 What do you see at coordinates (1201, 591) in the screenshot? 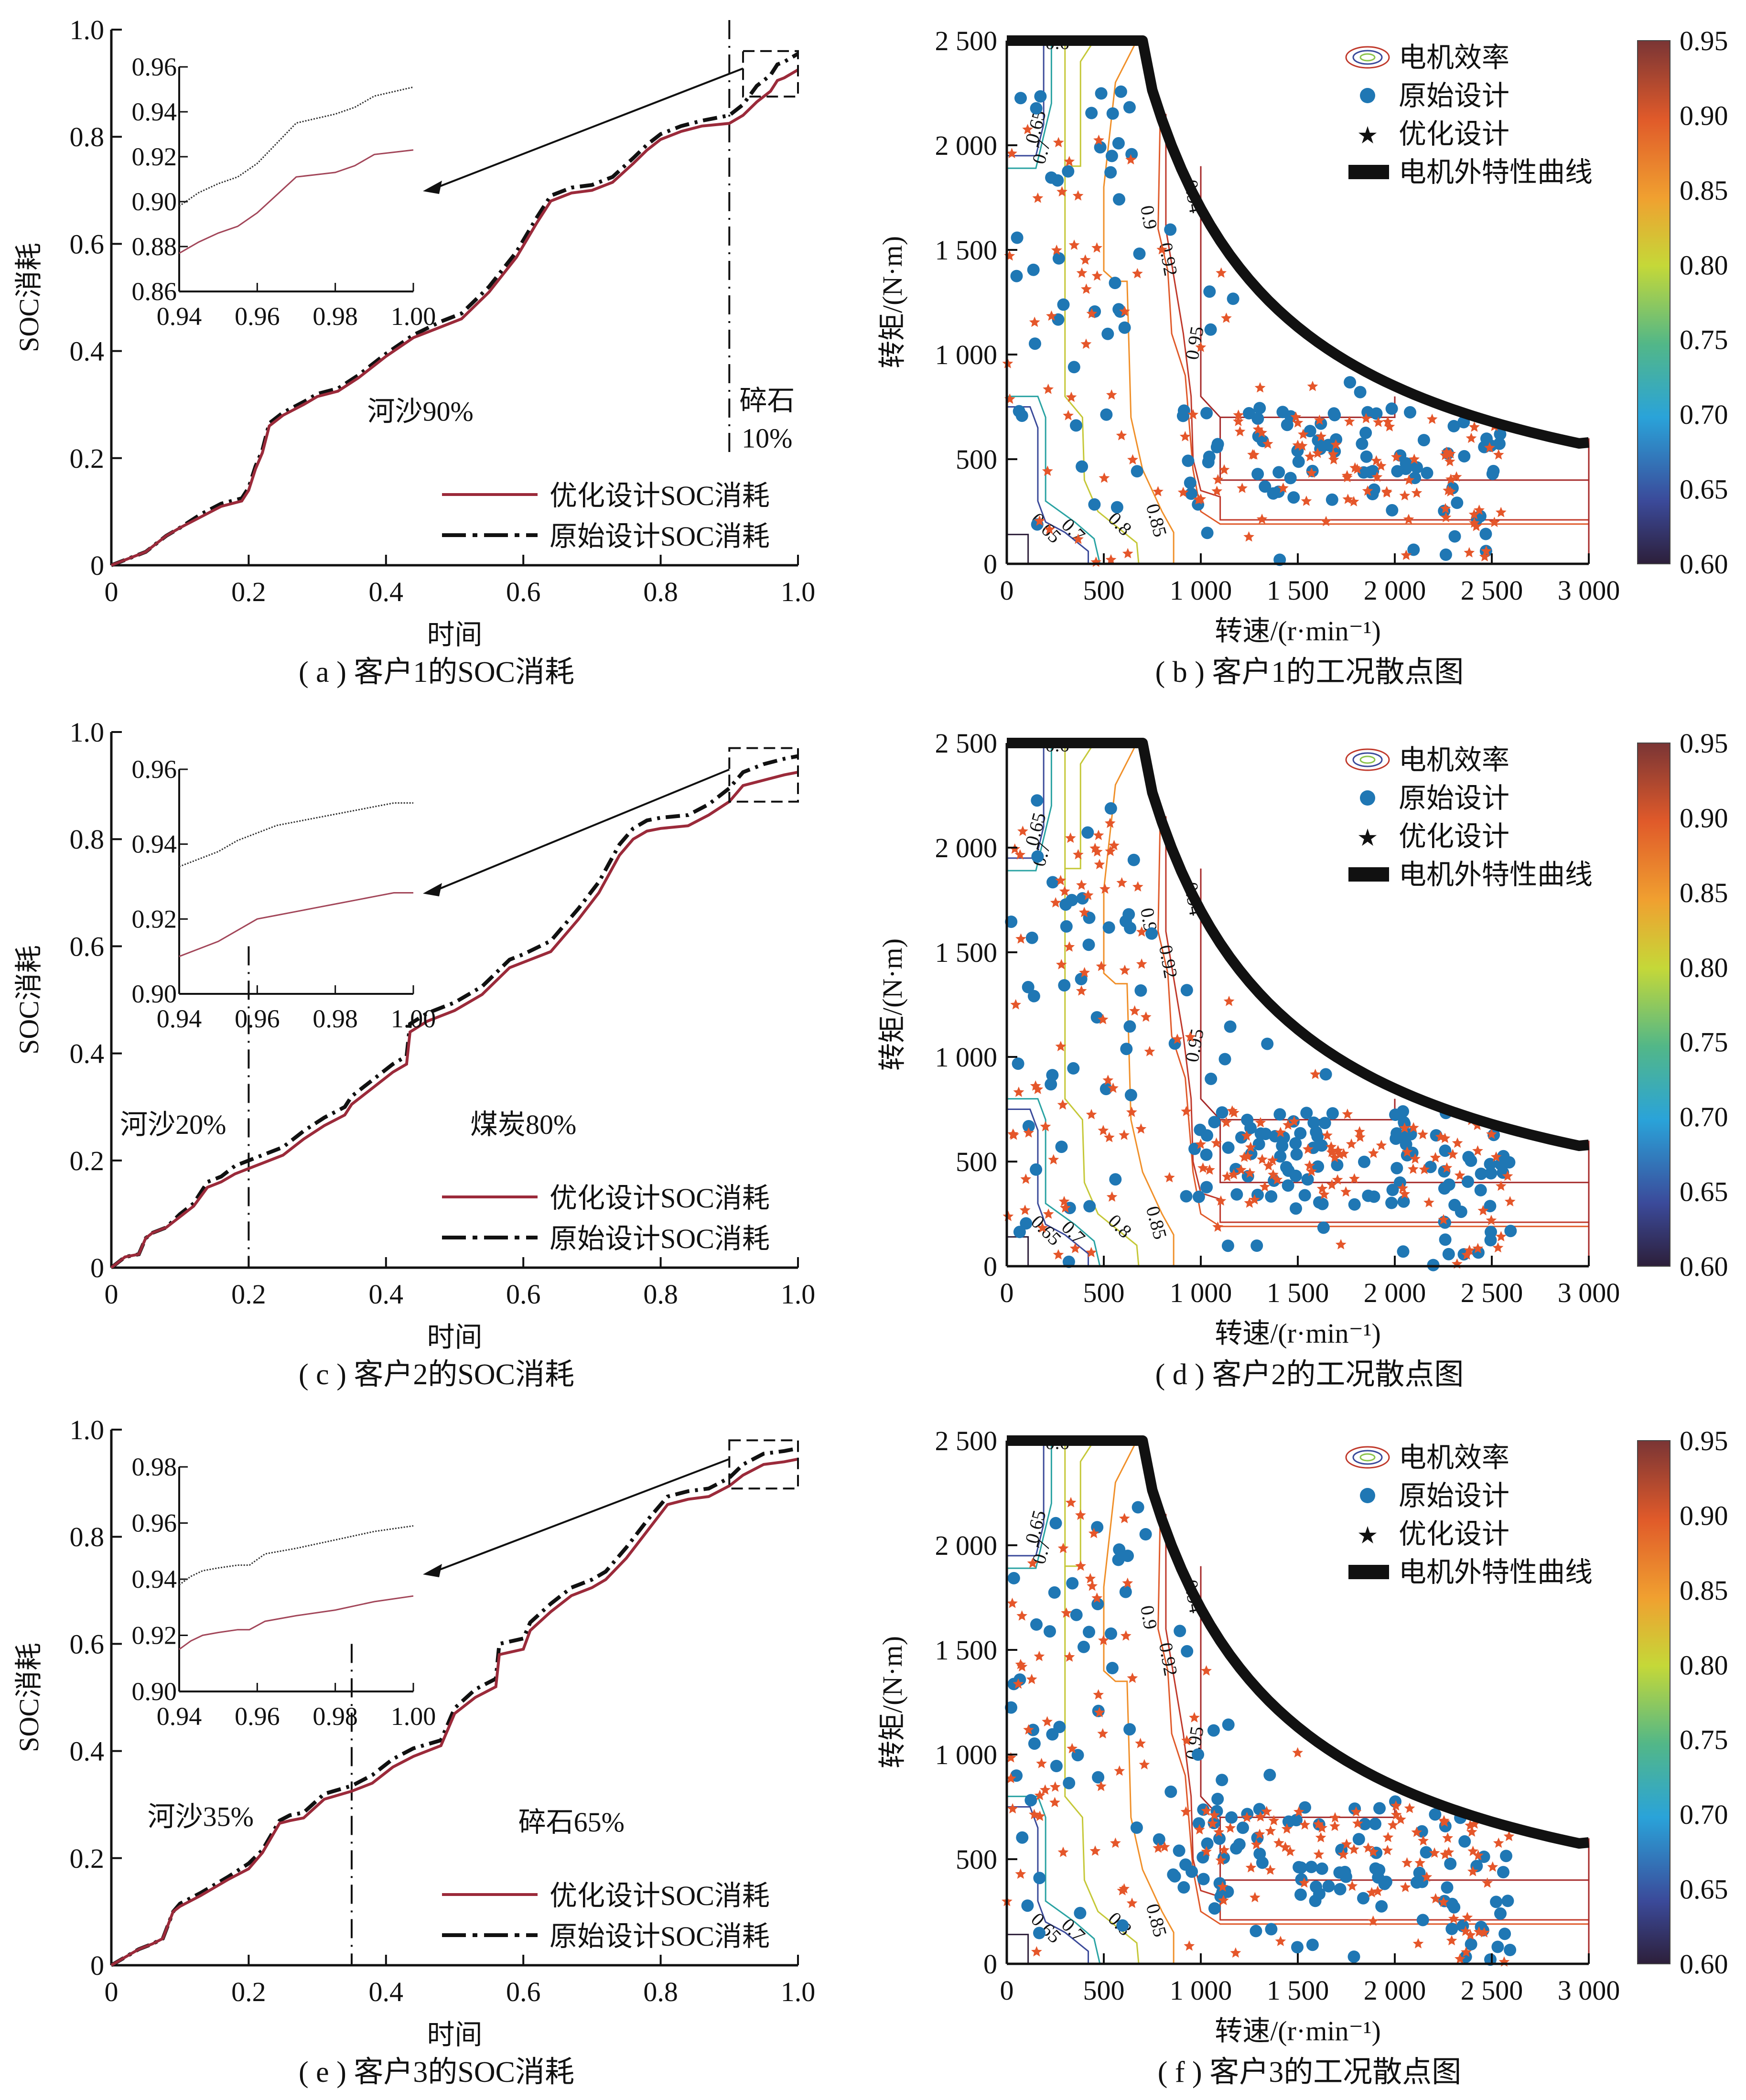
I see `x-tick-label: 1 000` at bounding box center [1201, 591].